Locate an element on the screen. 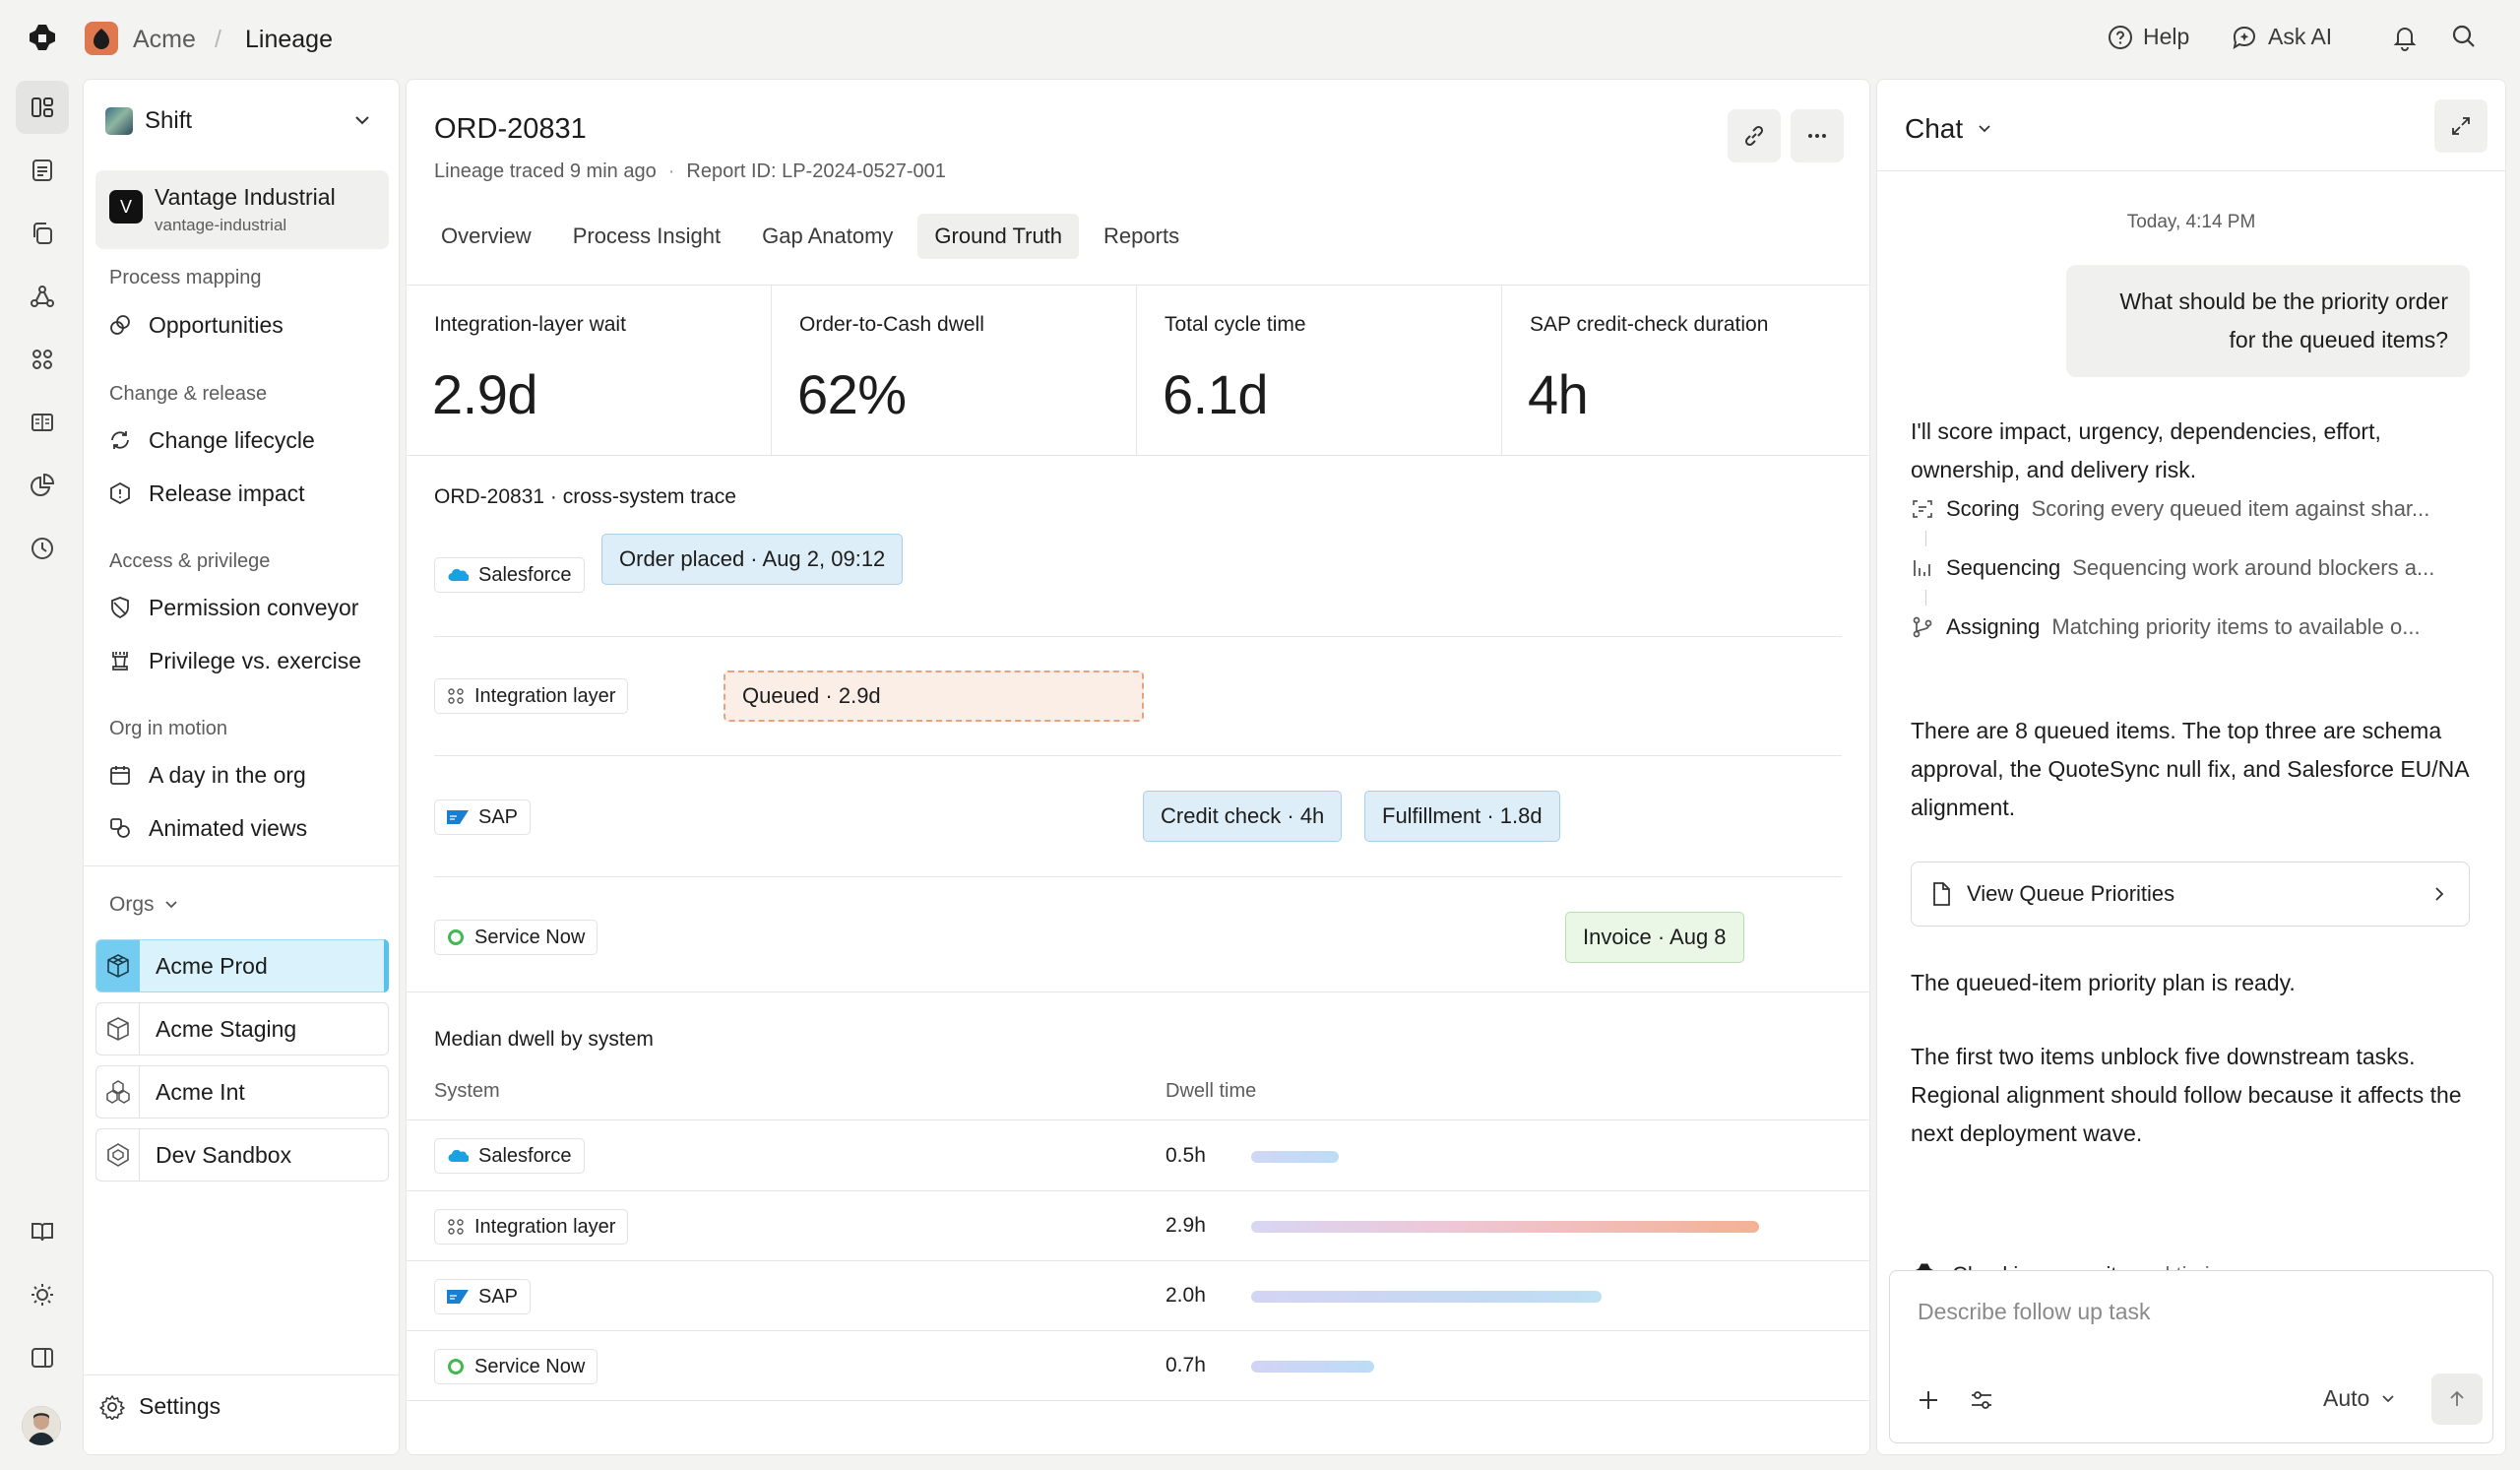 This screenshot has height=1470, width=2520. org-item-acme-prod: Acme Prod is located at coordinates (242, 965).